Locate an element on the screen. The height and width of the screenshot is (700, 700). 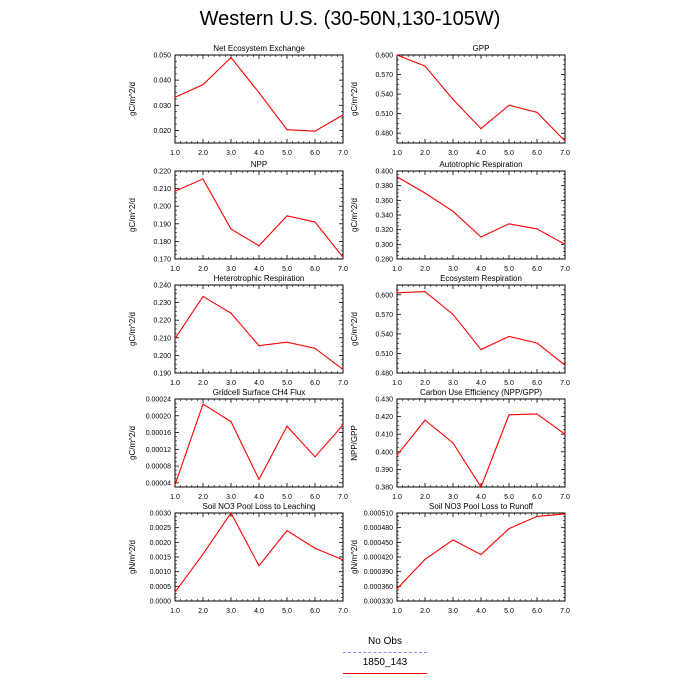
chart-title: GPP is located at coordinates (481, 48).